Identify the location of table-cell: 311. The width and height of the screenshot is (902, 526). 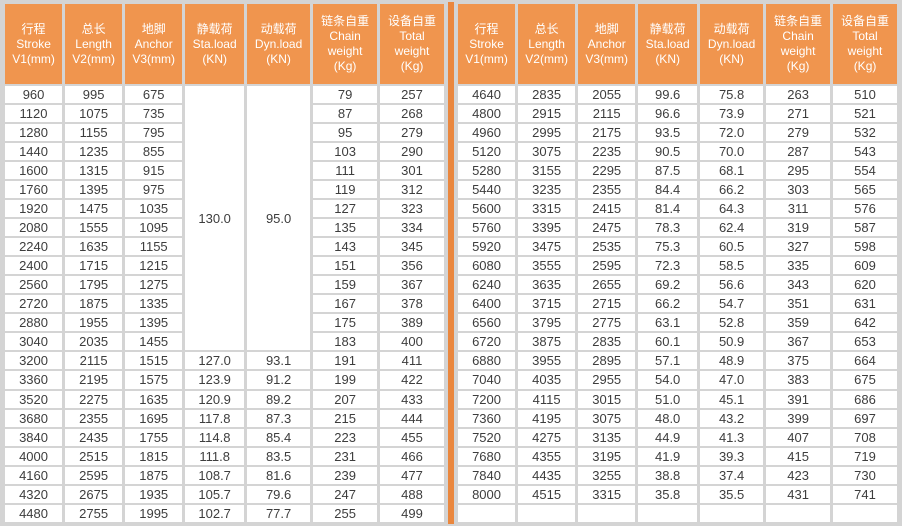
(798, 209).